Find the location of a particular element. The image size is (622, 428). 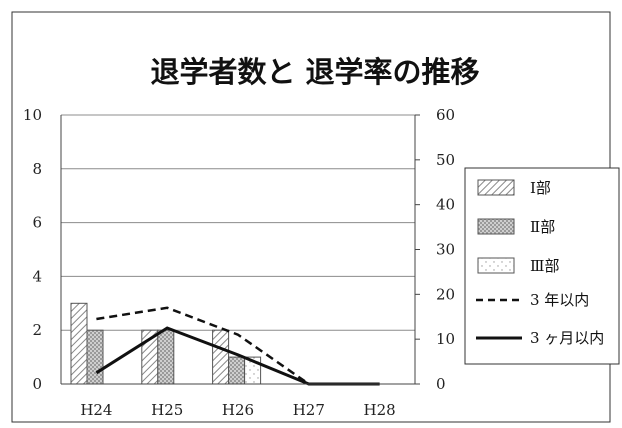

right-tick-label: 20 is located at coordinates (445, 294).